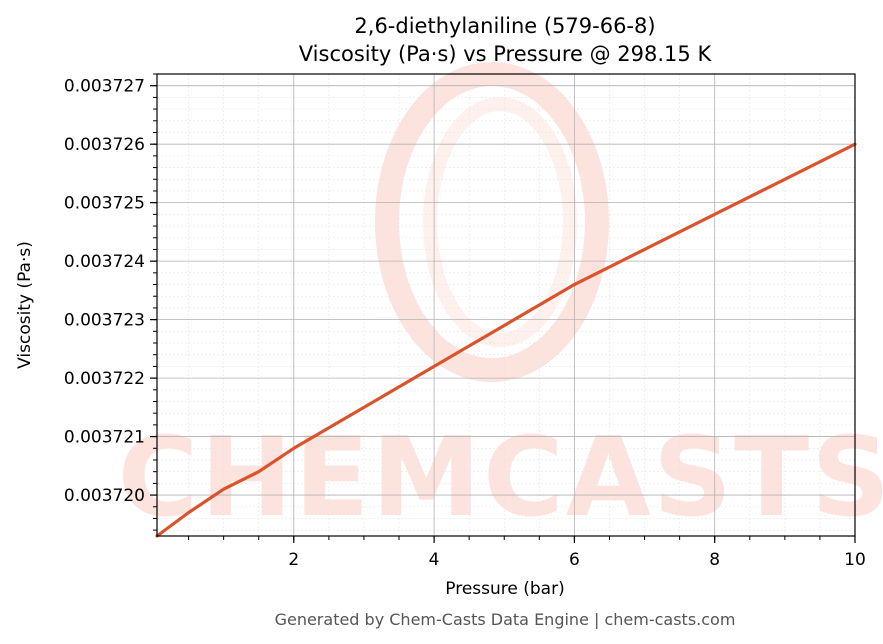 This screenshot has height=644, width=883. What do you see at coordinates (574, 560) in the screenshot?
I see `x-tick-label: 6` at bounding box center [574, 560].